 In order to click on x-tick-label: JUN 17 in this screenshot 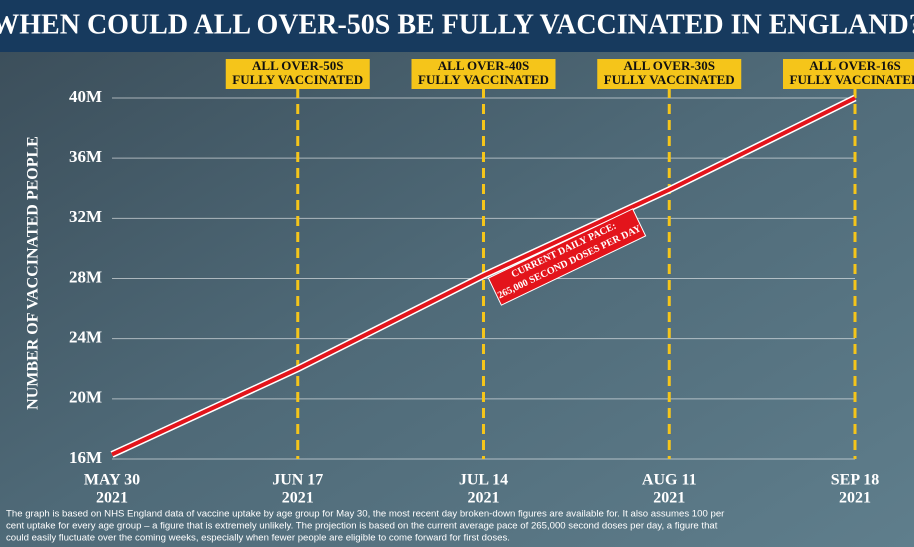, I will do `click(297, 480)`.